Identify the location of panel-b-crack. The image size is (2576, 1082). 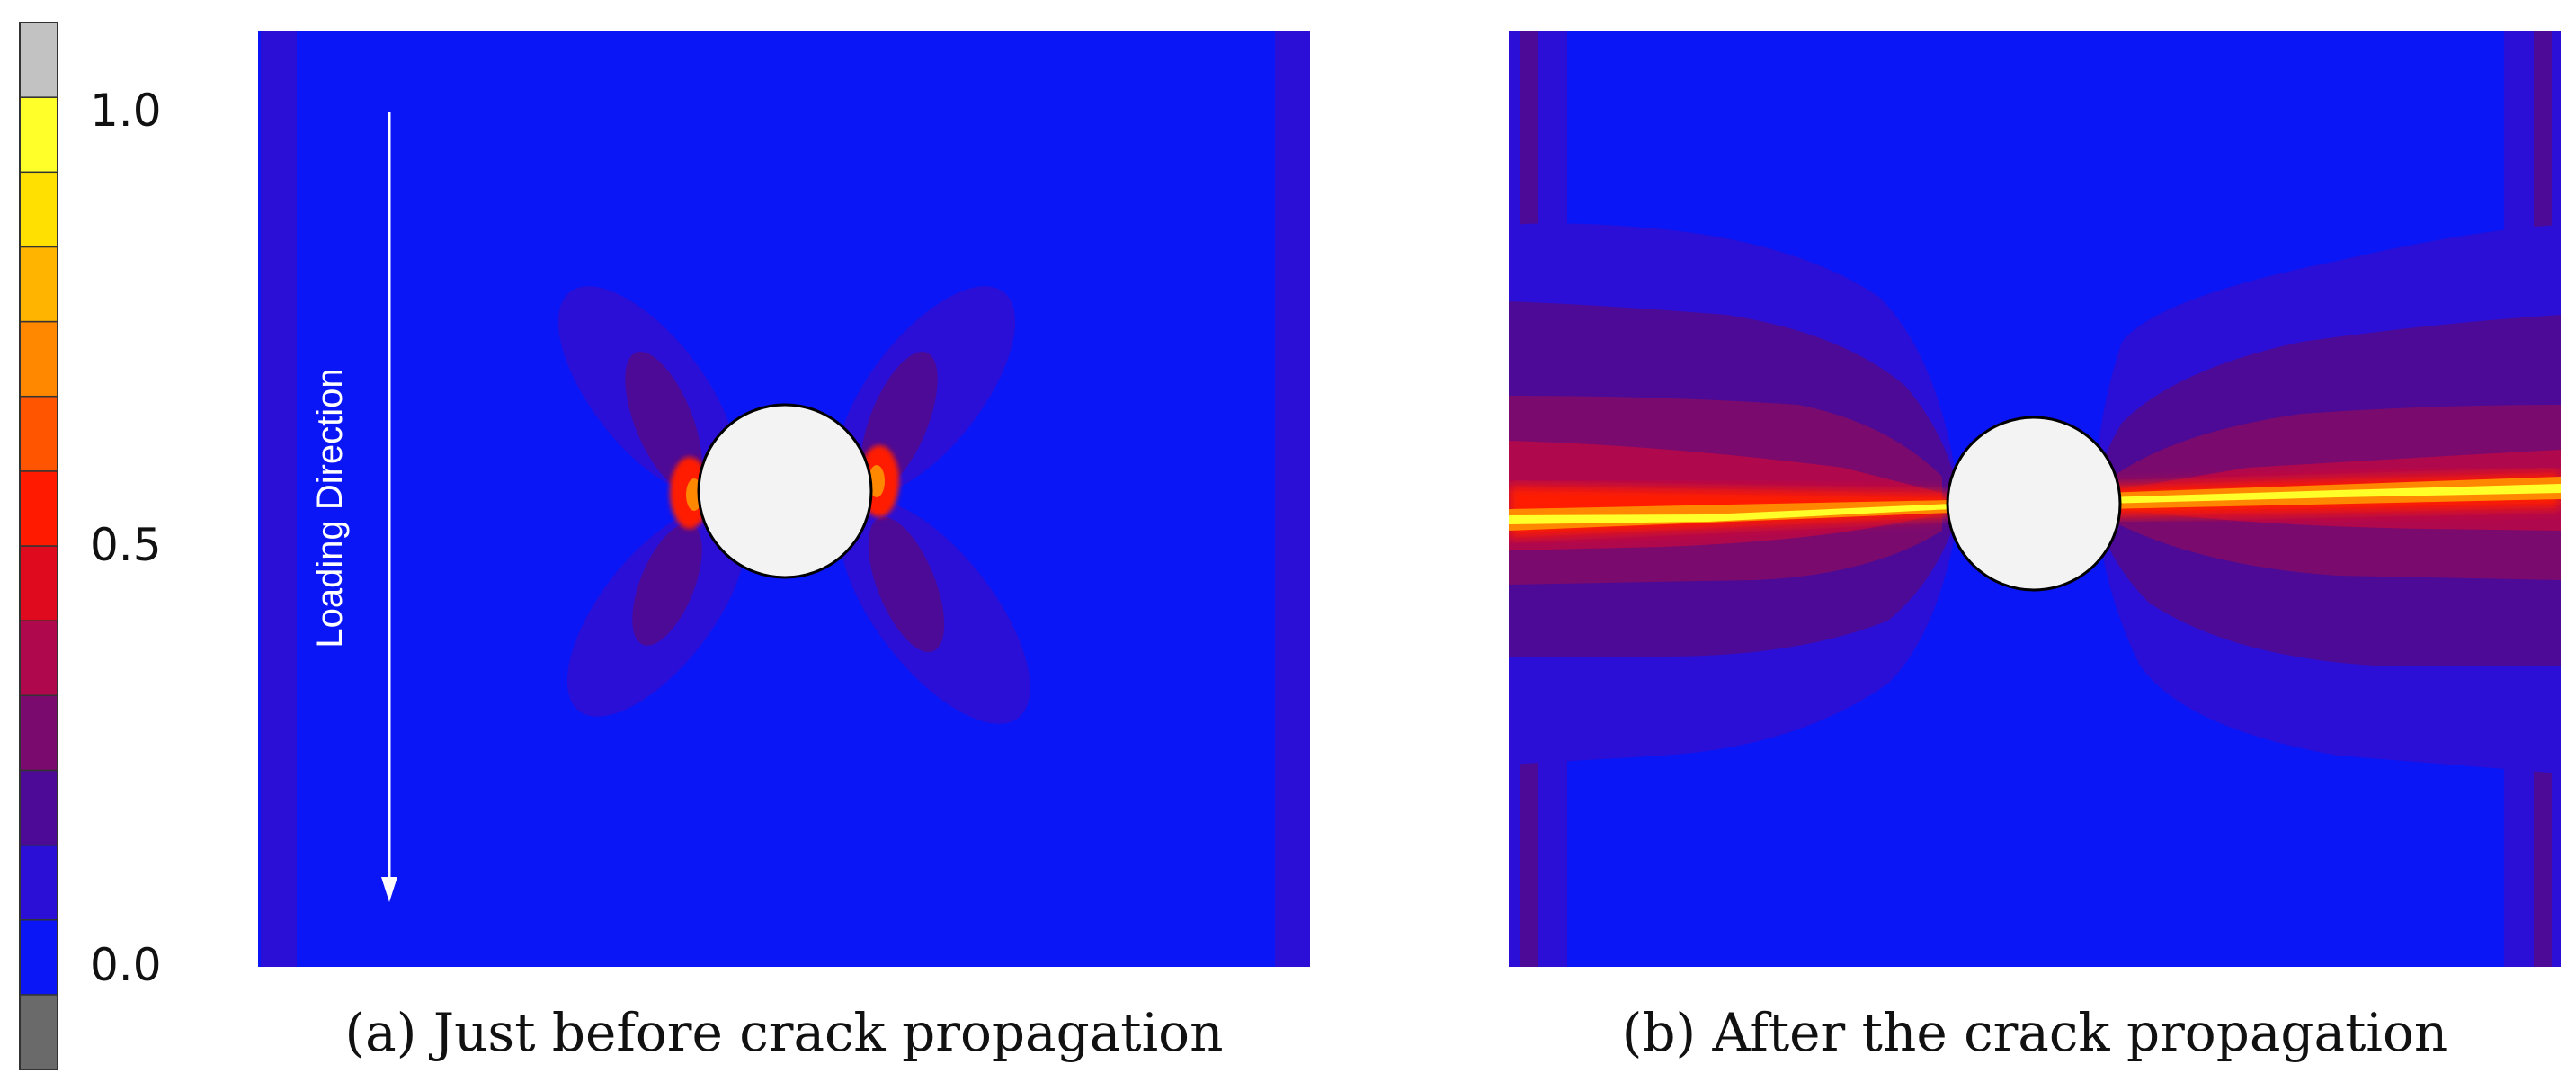
(2035, 505).